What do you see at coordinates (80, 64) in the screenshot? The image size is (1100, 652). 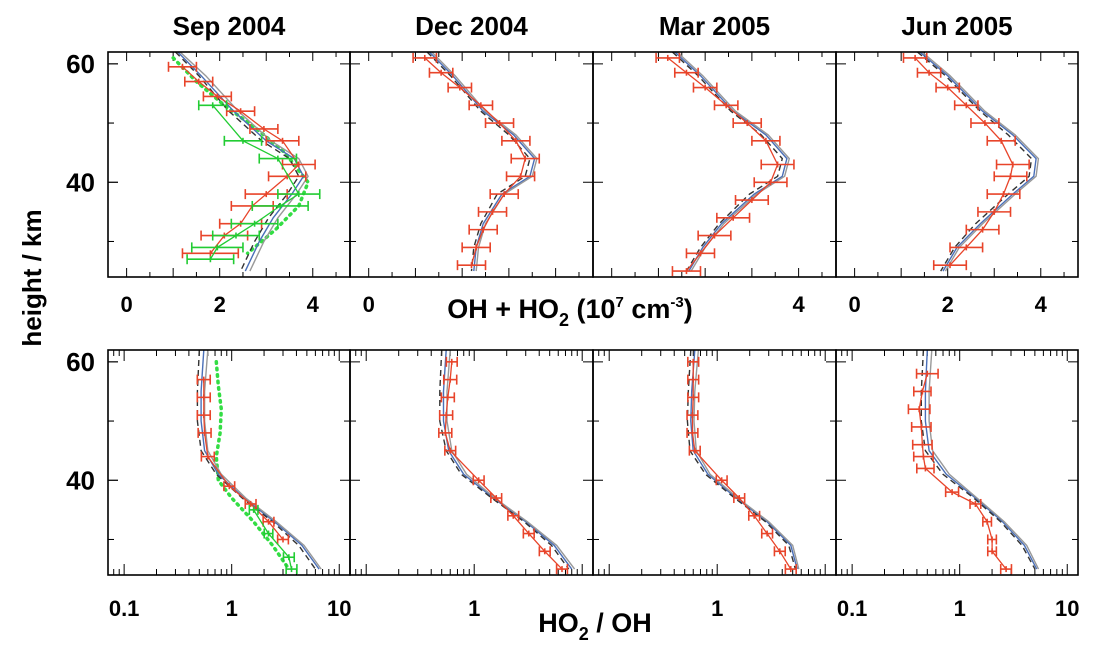 I see `top-y-tick-label: 60` at bounding box center [80, 64].